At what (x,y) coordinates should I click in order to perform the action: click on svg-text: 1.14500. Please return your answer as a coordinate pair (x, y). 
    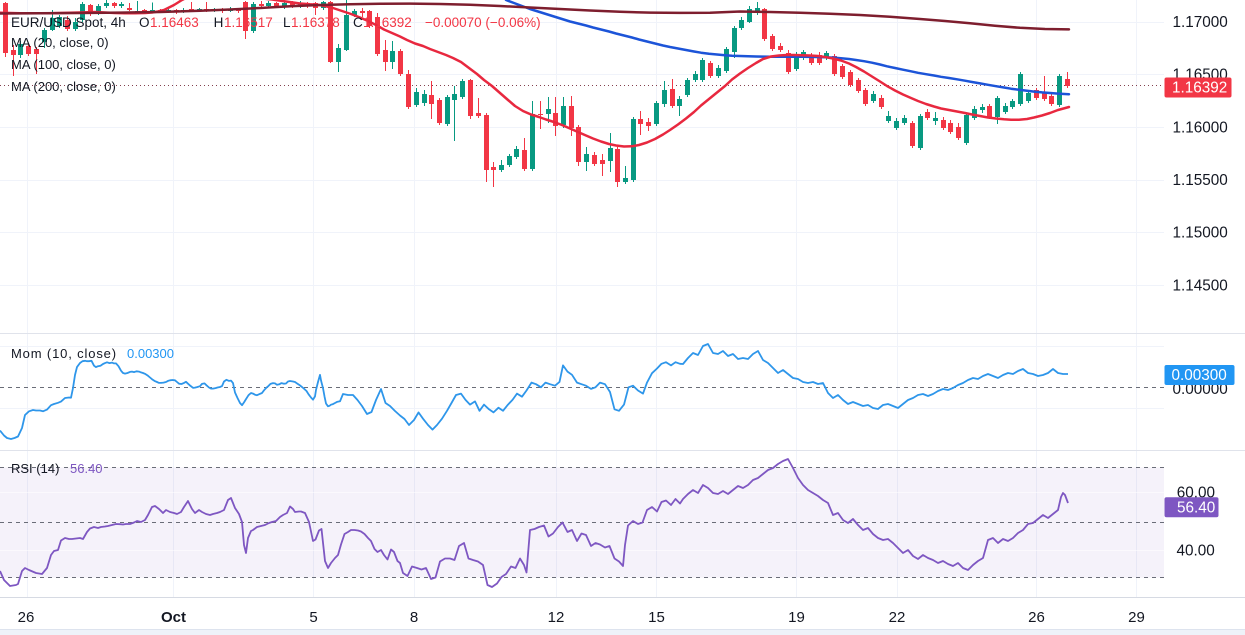
    Looking at the image, I should click on (1200, 285).